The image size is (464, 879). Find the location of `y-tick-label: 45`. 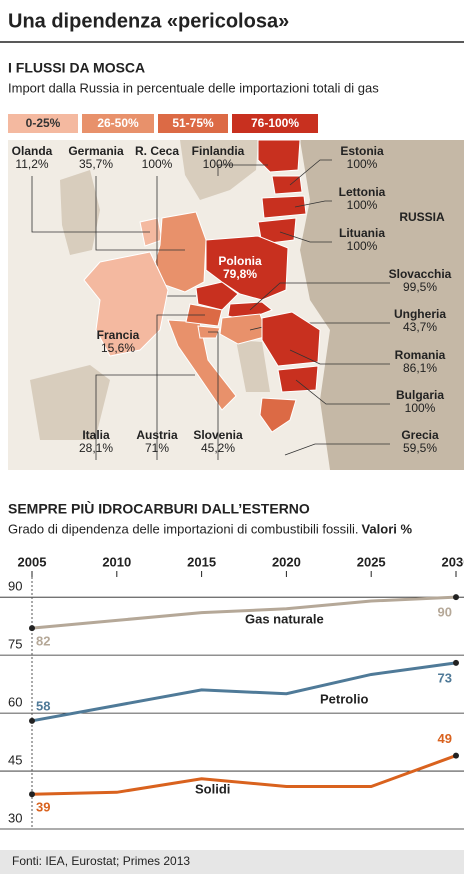

y-tick-label: 45 is located at coordinates (15, 759).